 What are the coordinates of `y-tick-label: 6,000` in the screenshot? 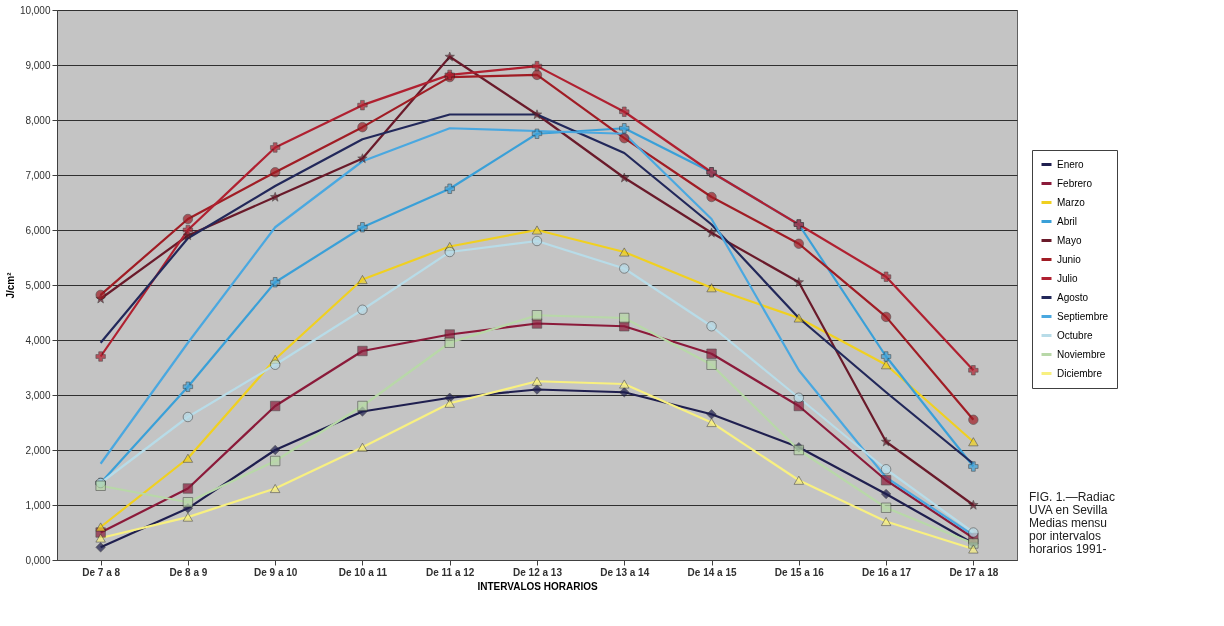 It's located at (38, 230).